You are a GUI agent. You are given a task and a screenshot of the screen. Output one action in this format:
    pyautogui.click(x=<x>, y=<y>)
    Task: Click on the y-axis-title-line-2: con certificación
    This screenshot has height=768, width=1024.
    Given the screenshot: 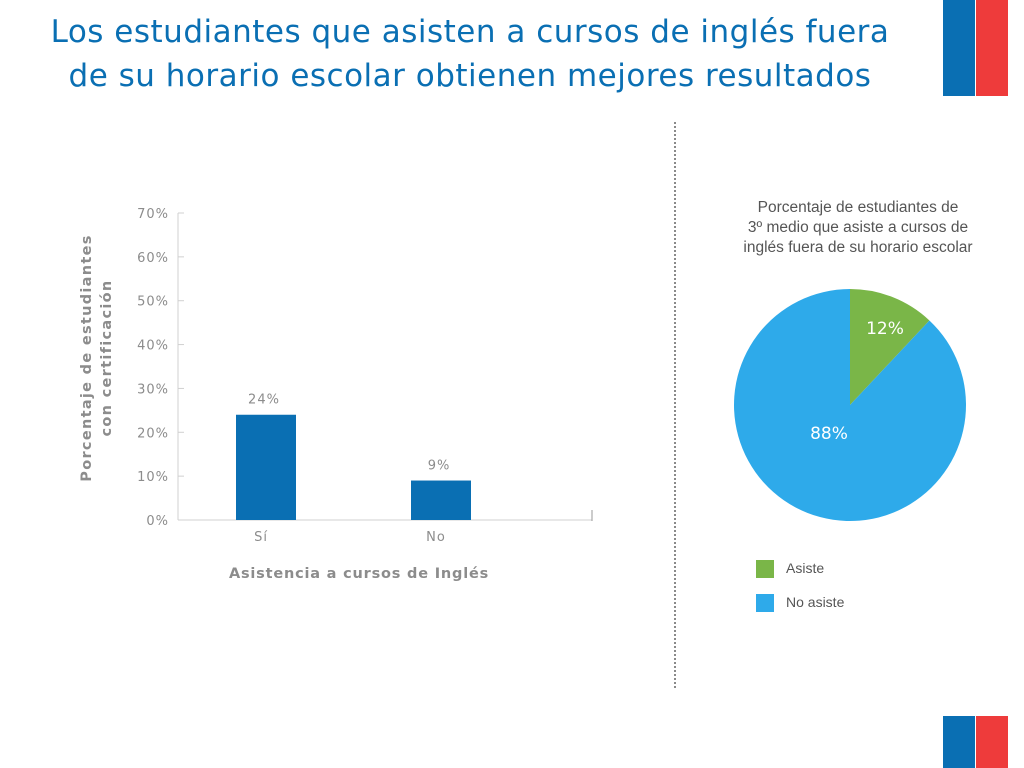 What is the action you would take?
    pyautogui.click(x=107, y=357)
    